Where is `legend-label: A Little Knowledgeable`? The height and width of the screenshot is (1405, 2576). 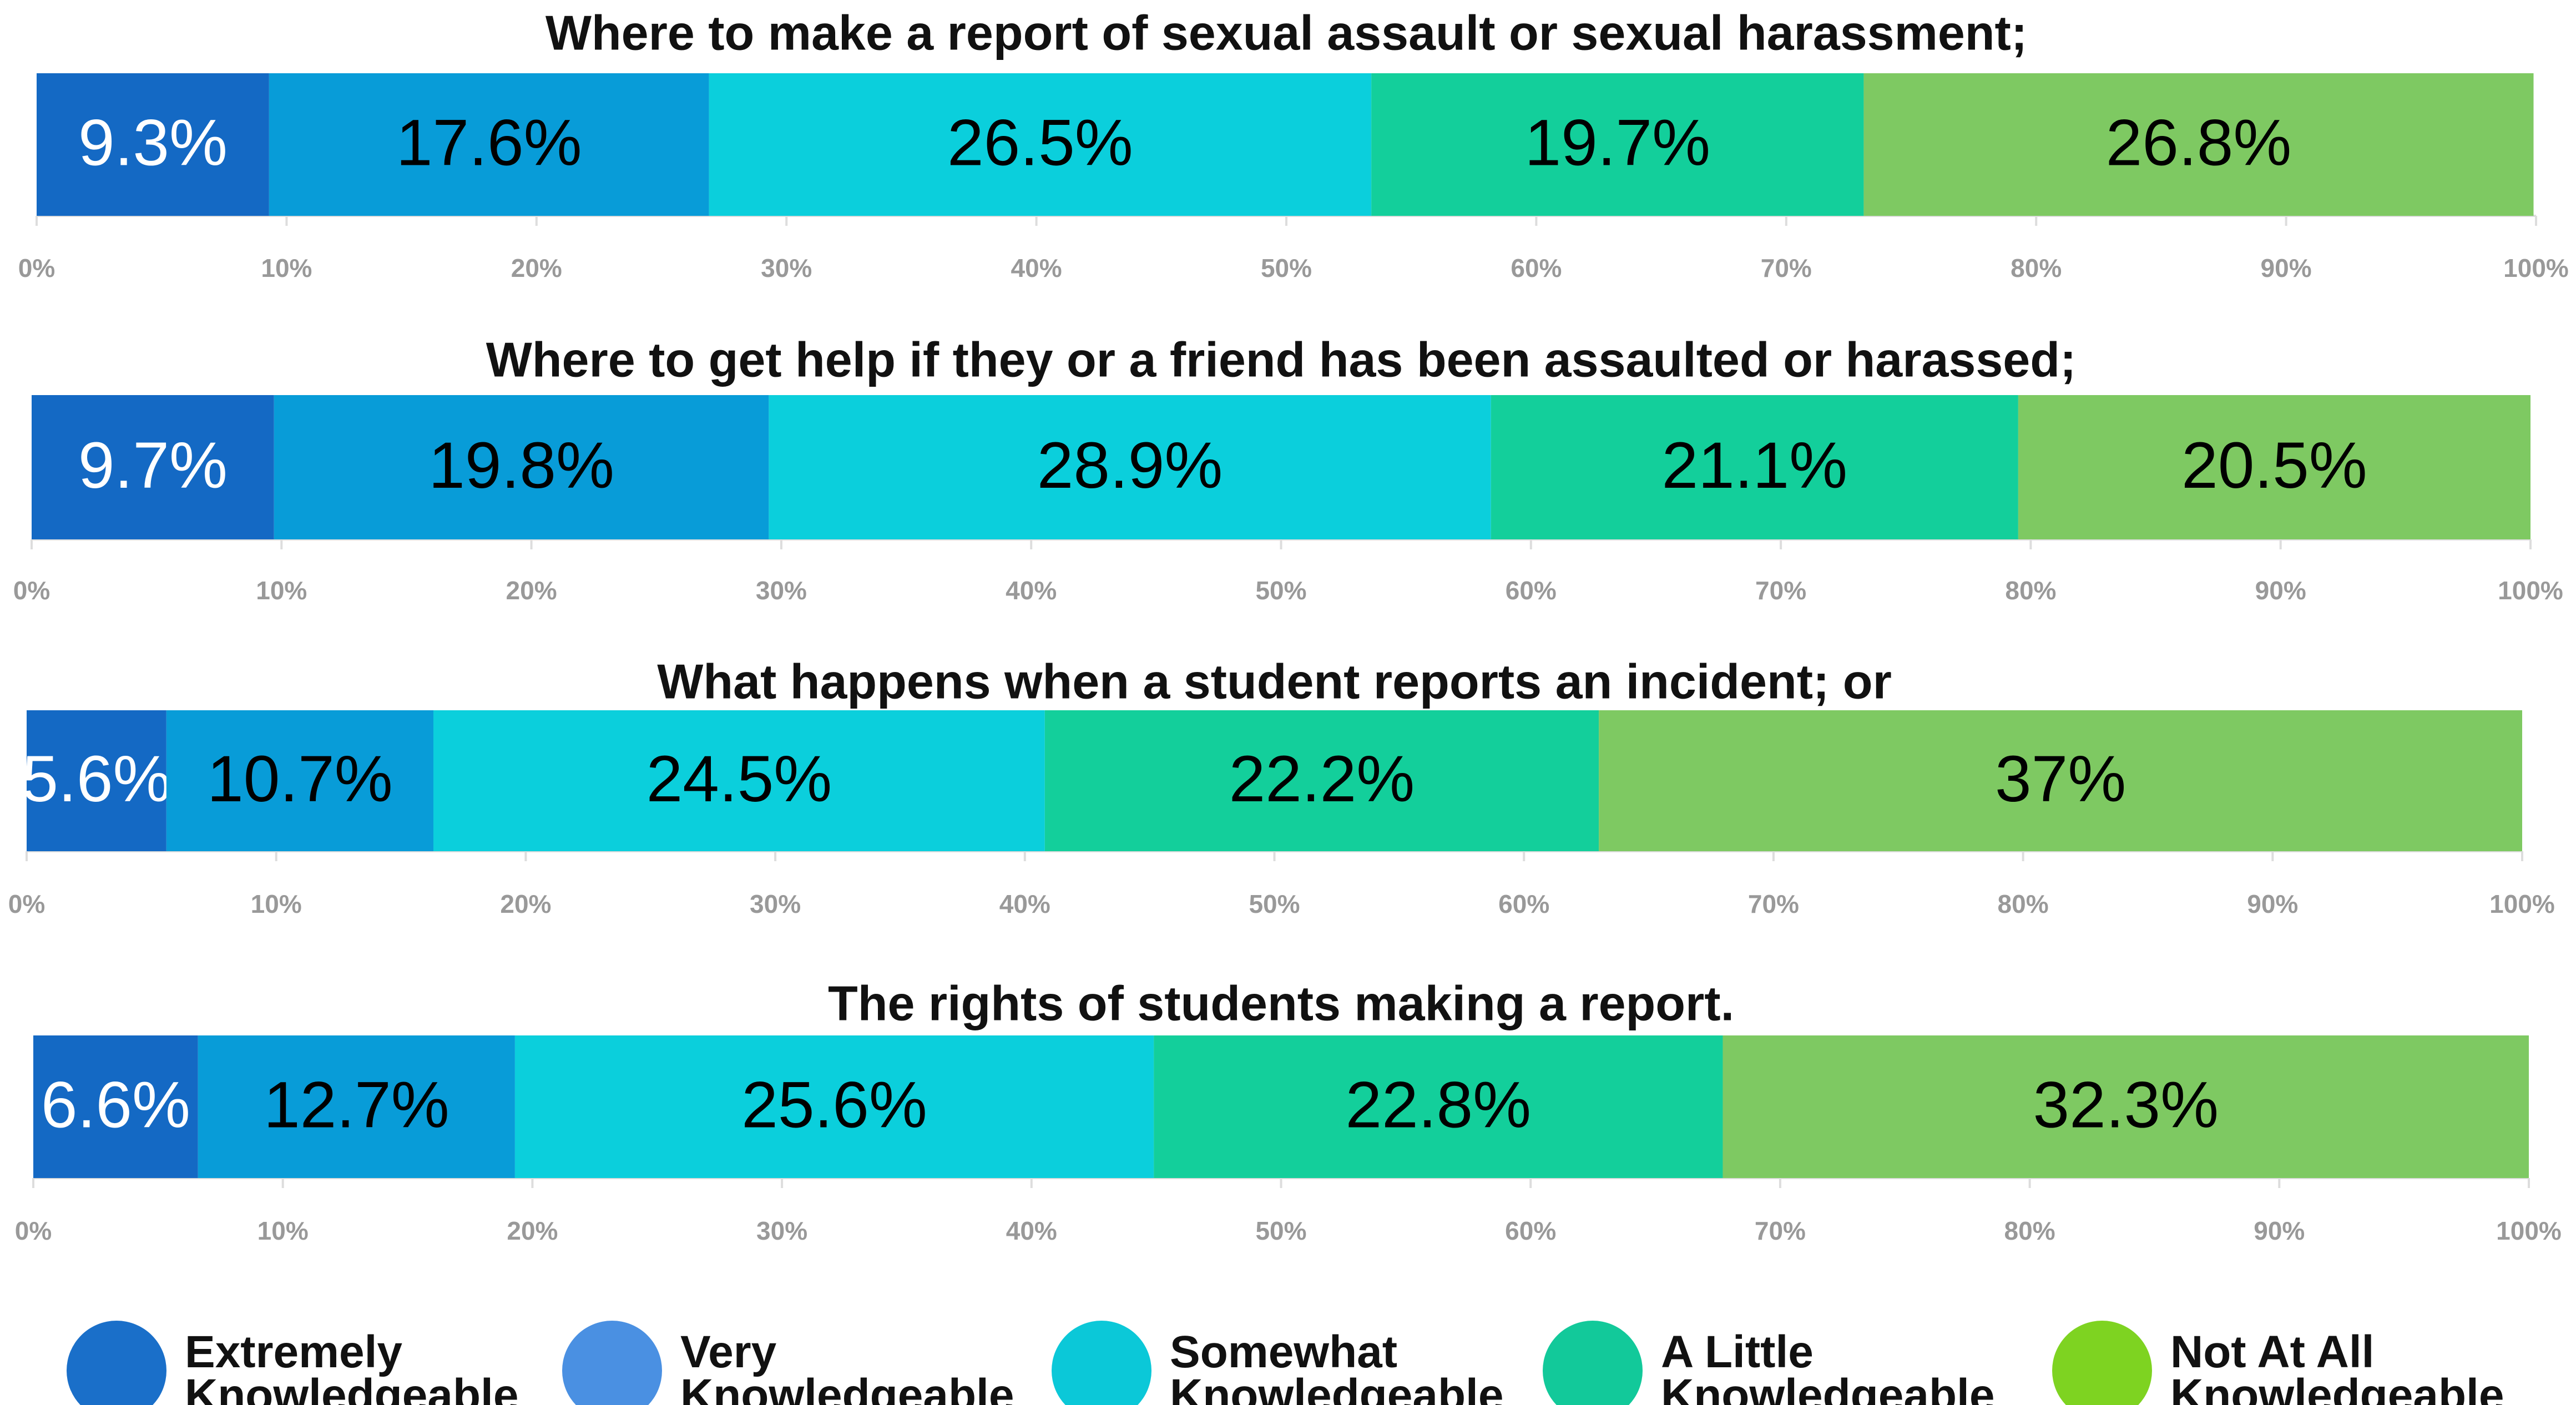
legend-label: A Little Knowledgeable is located at coordinates (1828, 1366).